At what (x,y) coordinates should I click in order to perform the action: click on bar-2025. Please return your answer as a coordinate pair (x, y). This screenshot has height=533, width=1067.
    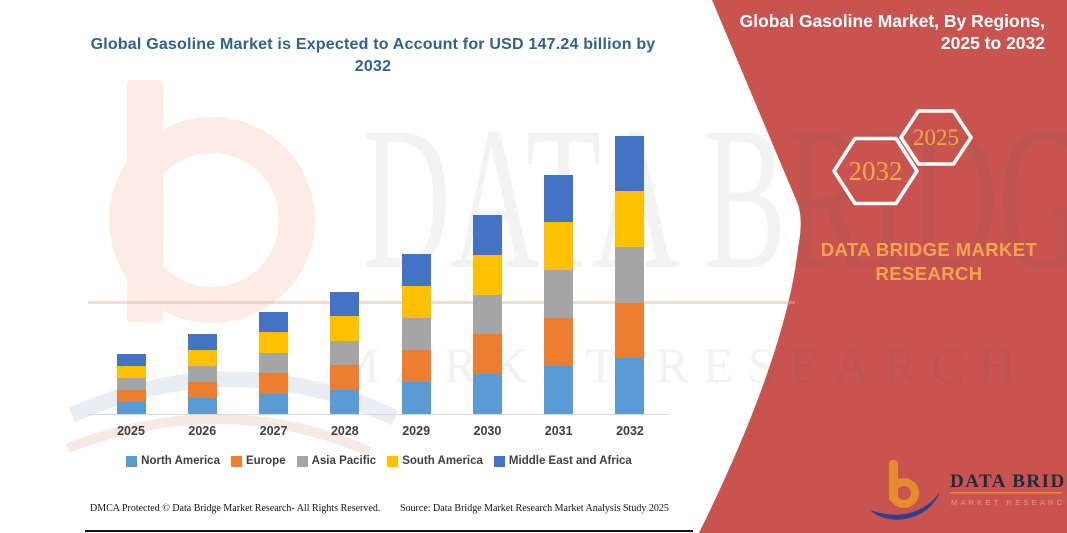
    Looking at the image, I should click on (131, 384).